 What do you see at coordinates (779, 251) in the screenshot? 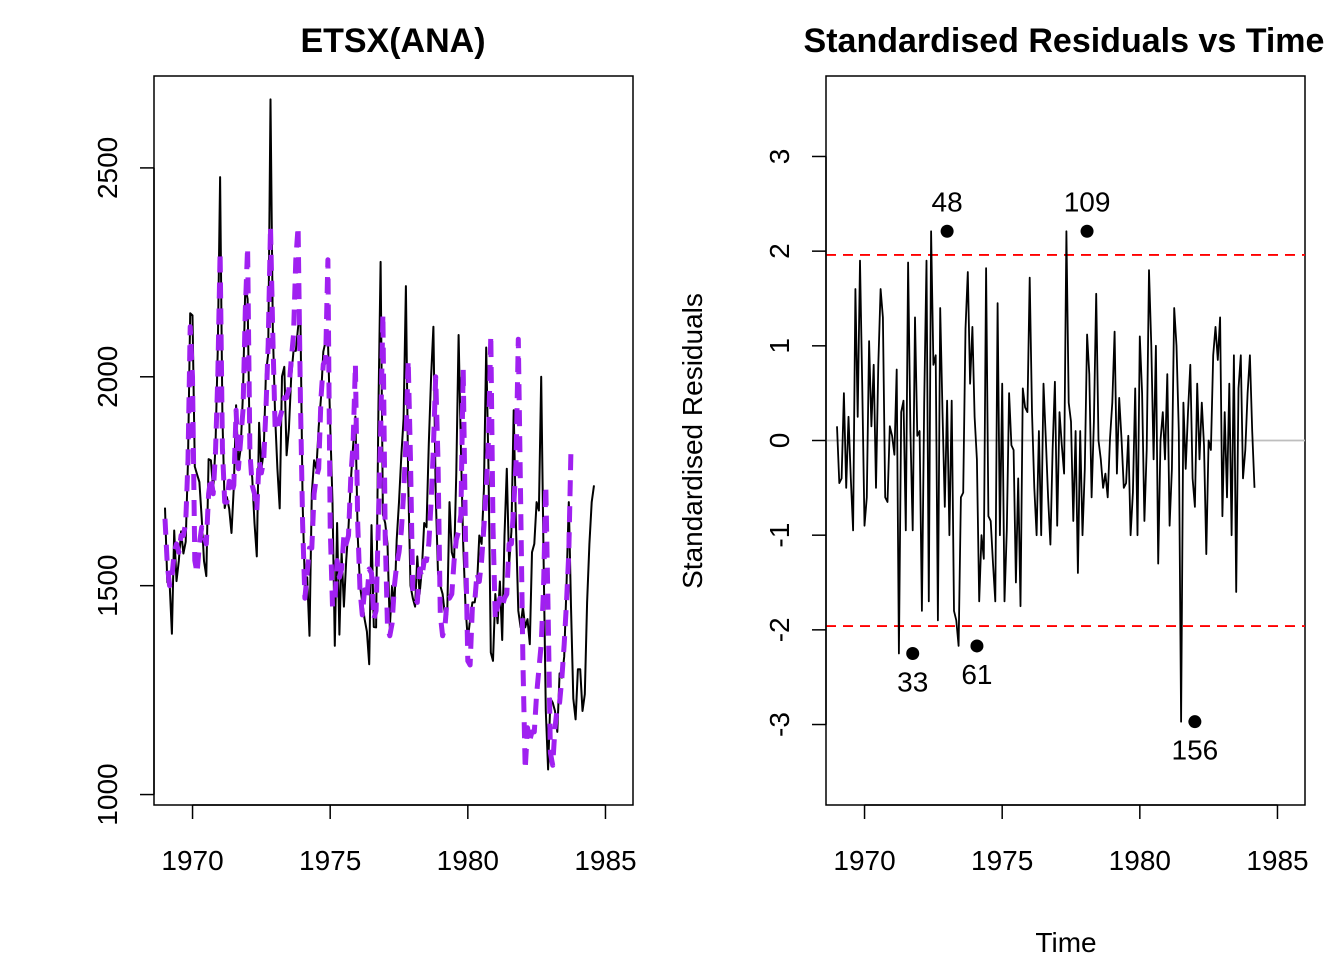
I see `residuals-y-tick-label: 2` at bounding box center [779, 251].